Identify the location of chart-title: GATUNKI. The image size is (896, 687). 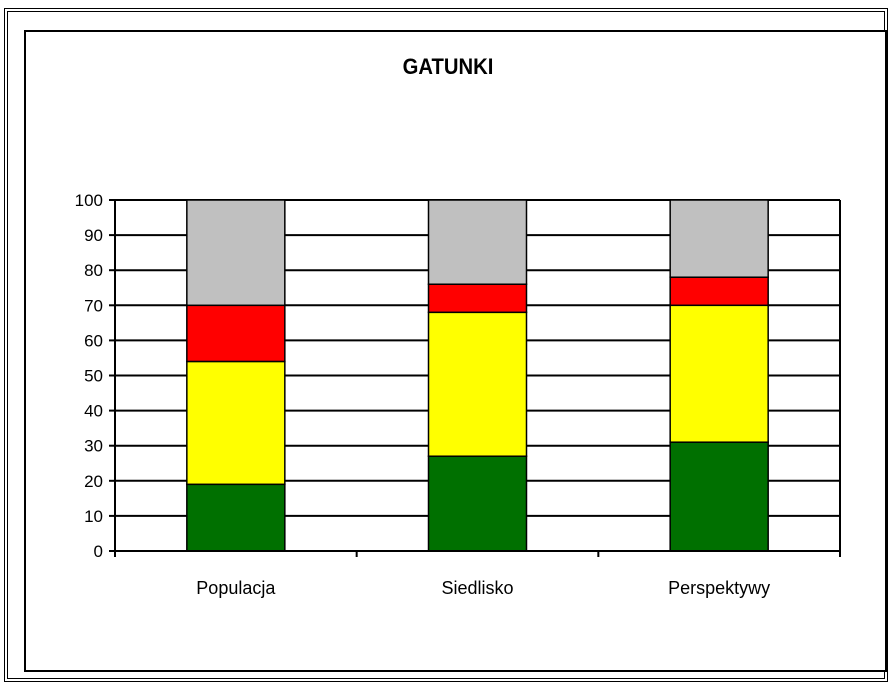
(448, 66).